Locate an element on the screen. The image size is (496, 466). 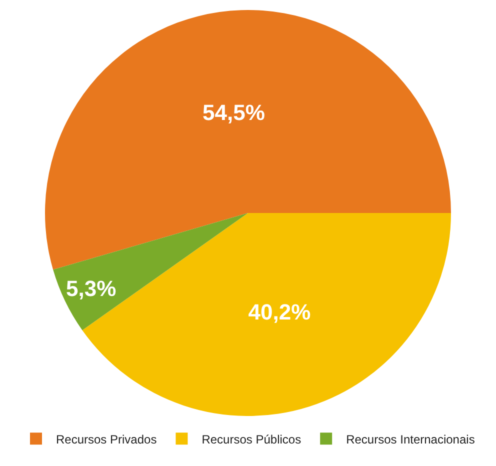
legend-label: Recursos Internacionais is located at coordinates (410, 439).